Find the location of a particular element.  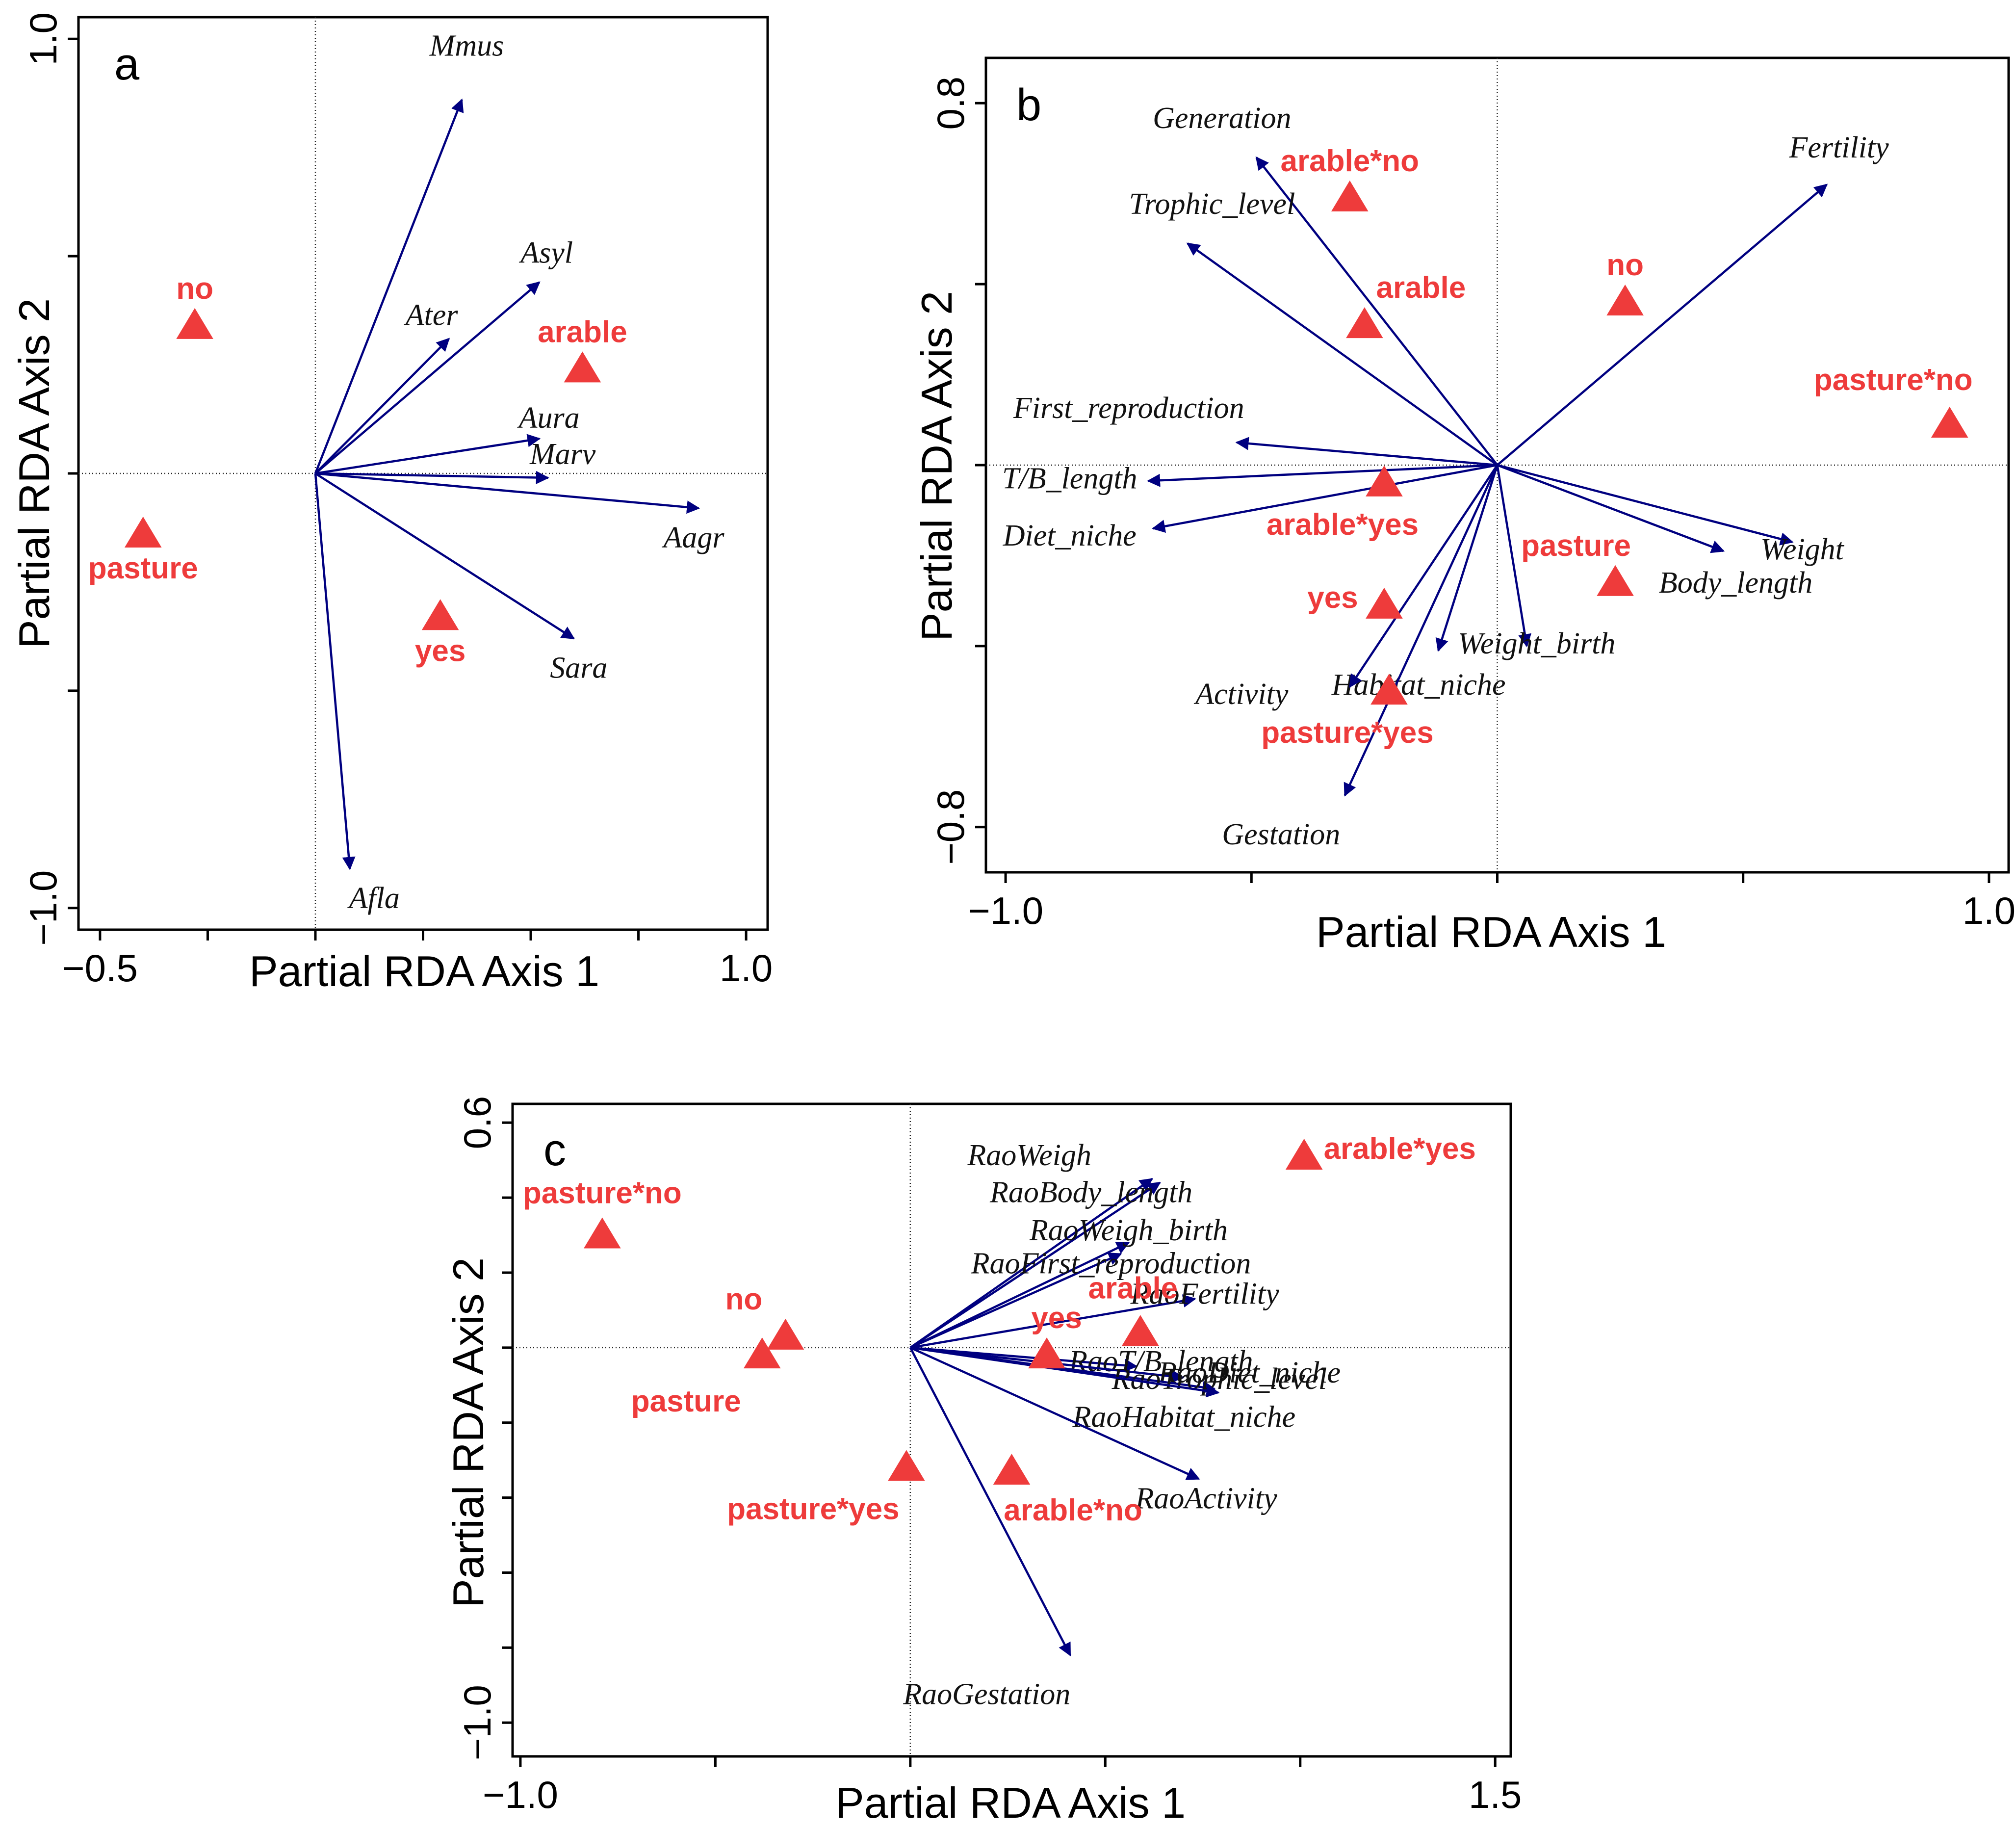

vector-label-weight-birth: Weight_birth is located at coordinates (1537, 643).